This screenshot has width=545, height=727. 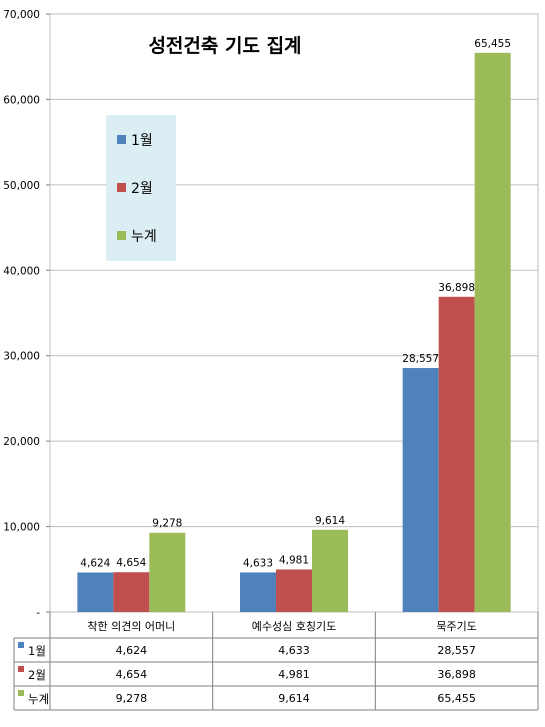 What do you see at coordinates (142, 141) in the screenshot?
I see `legend-label: 1월` at bounding box center [142, 141].